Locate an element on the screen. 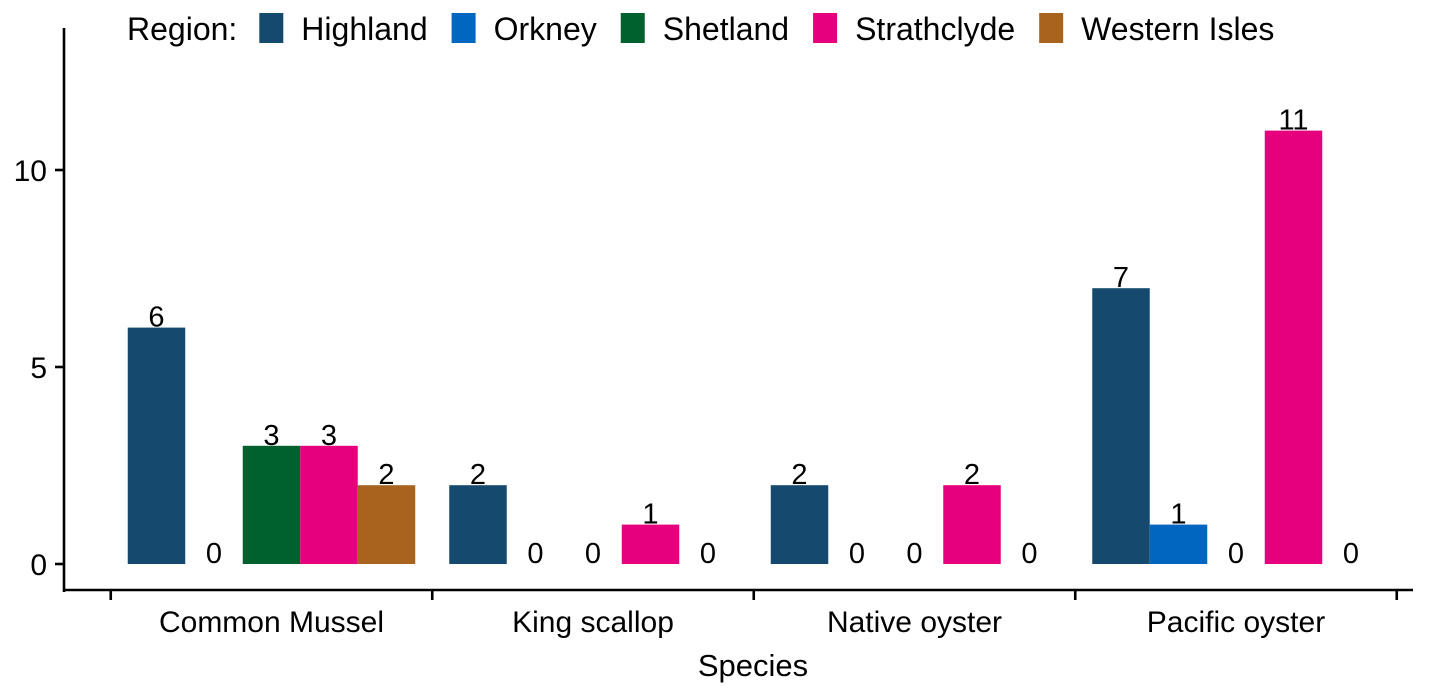  legend-label-orkney: Orkney is located at coordinates (545, 29).